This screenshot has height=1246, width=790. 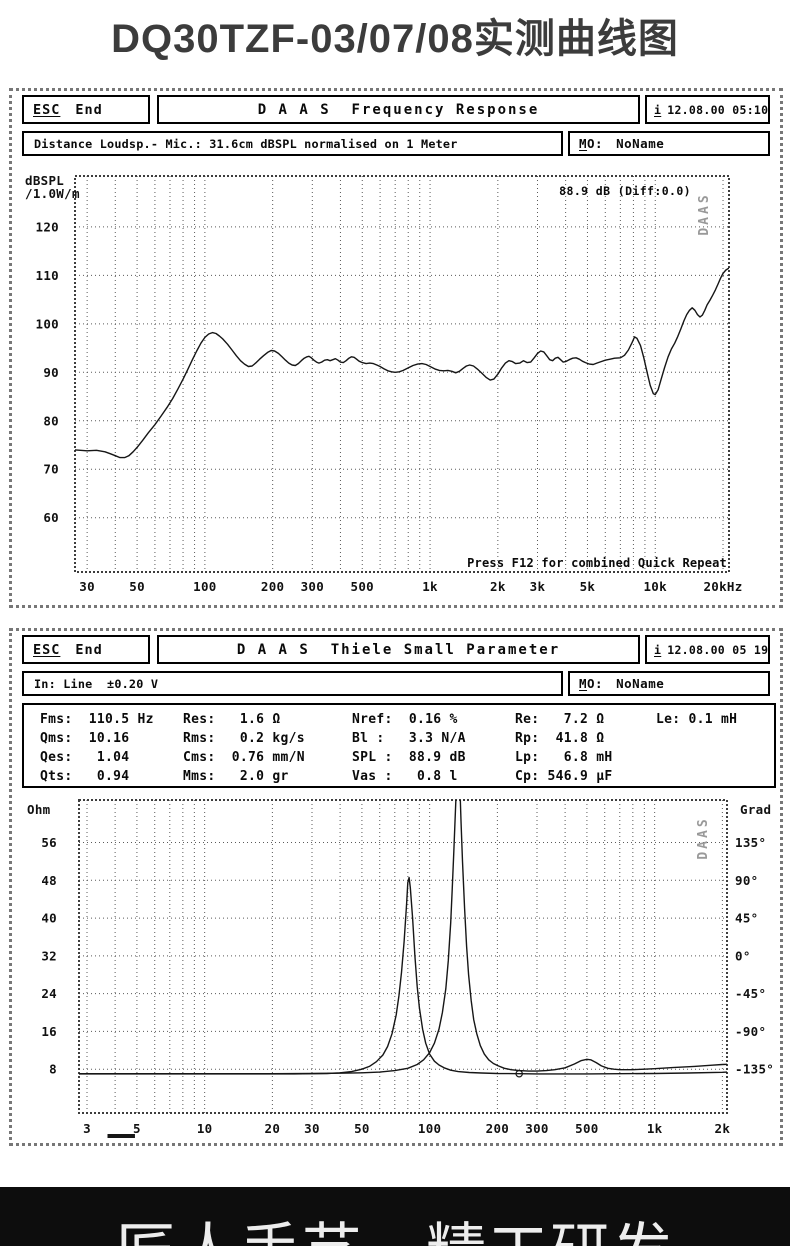 I want to click on fr-datetime: 12.08.00 05:10, so click(x=718, y=109).